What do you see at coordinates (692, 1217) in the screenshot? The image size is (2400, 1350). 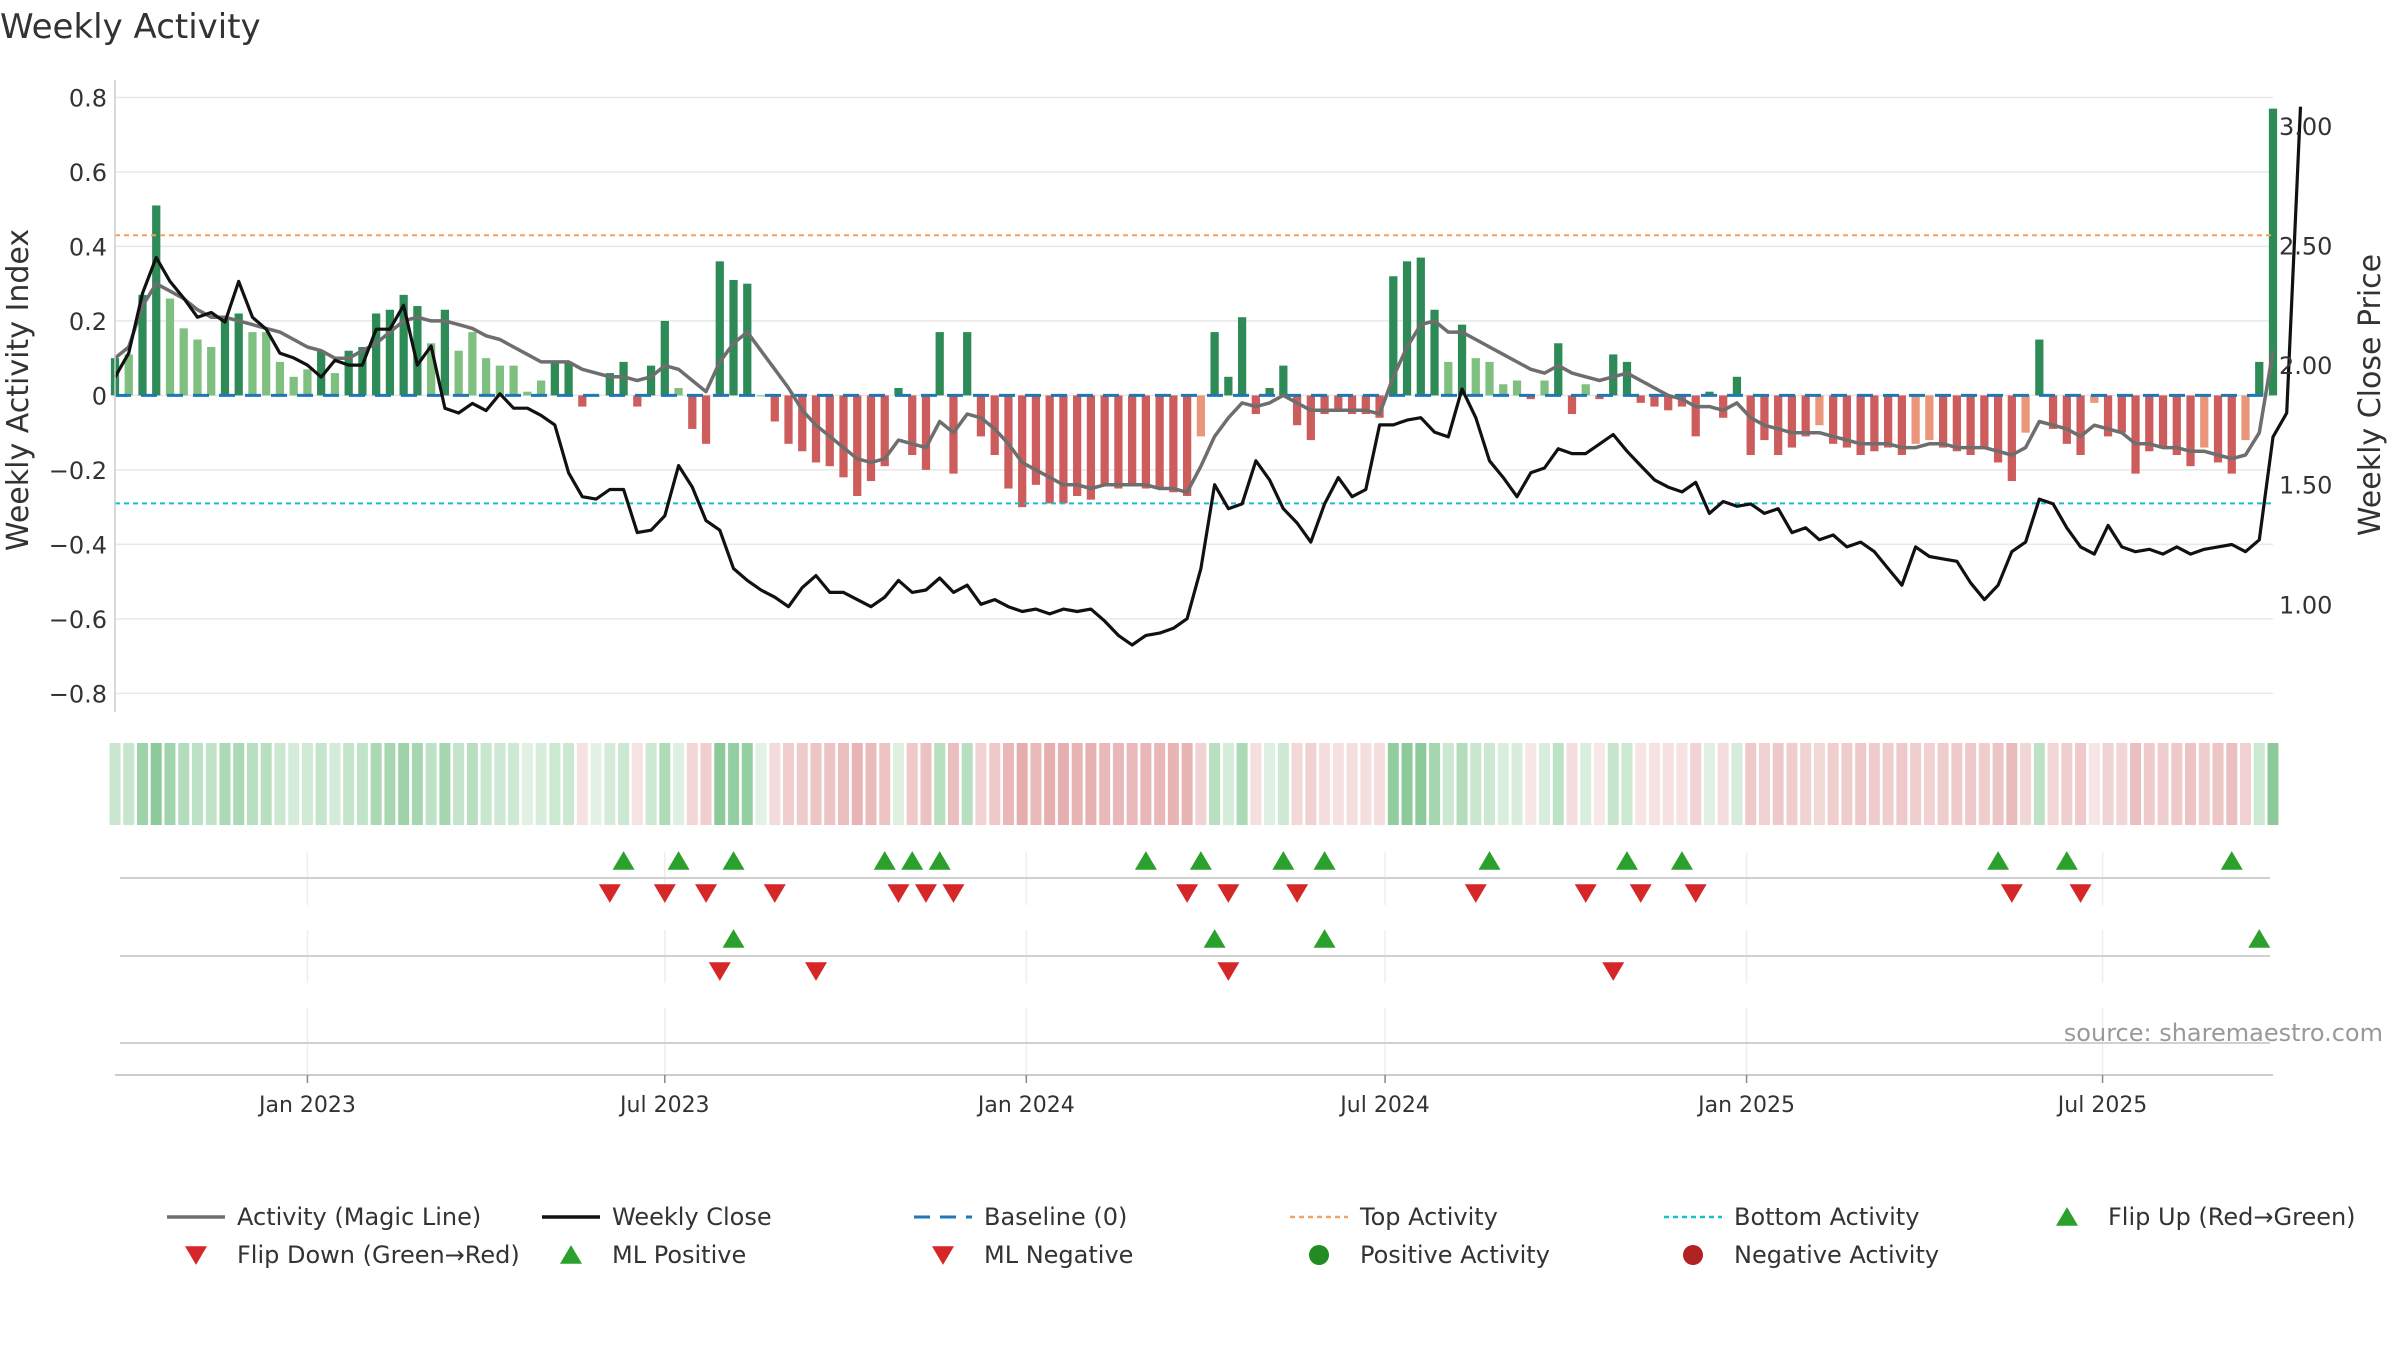 I see `legend-label: Weekly Close` at bounding box center [692, 1217].